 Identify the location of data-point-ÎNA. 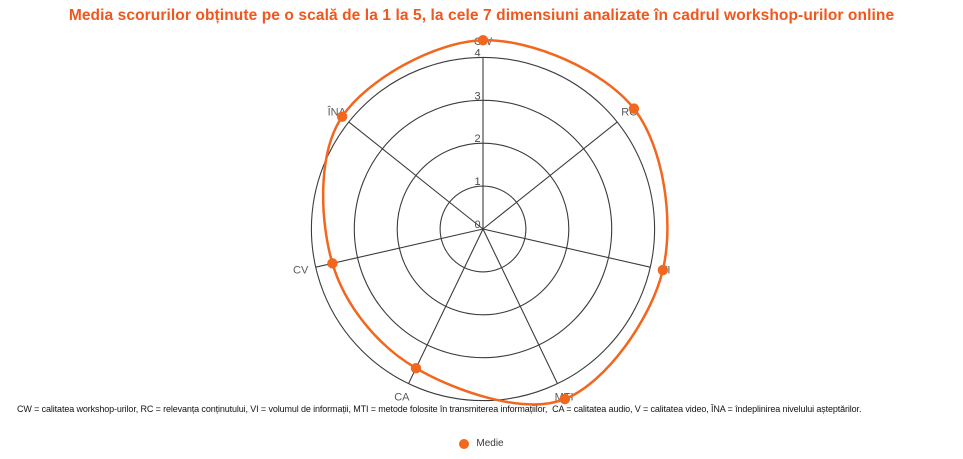
(342, 116).